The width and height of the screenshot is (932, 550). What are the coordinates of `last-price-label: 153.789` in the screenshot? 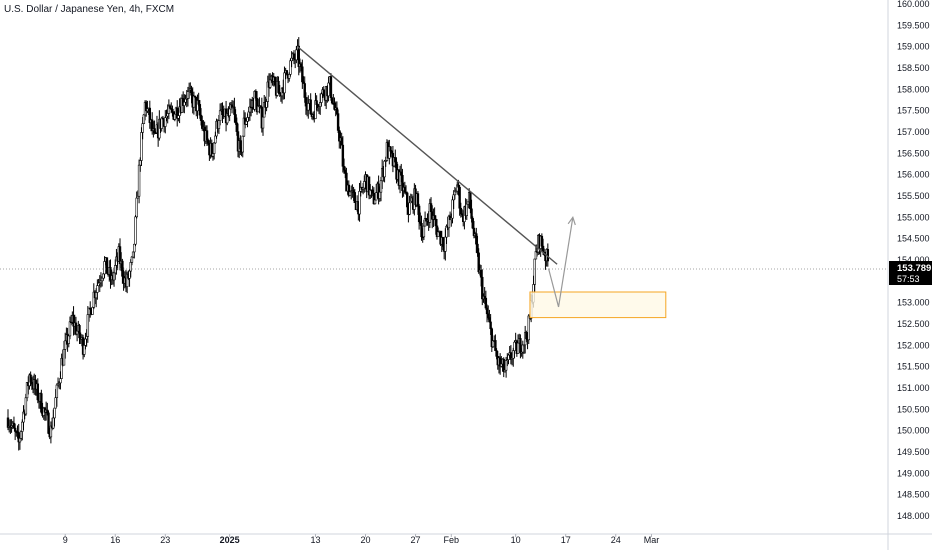 It's located at (914, 268).